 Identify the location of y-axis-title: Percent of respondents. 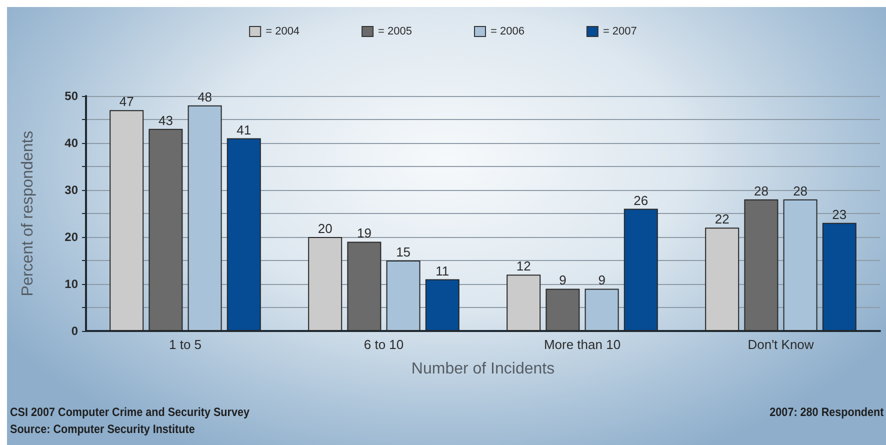
(28, 213).